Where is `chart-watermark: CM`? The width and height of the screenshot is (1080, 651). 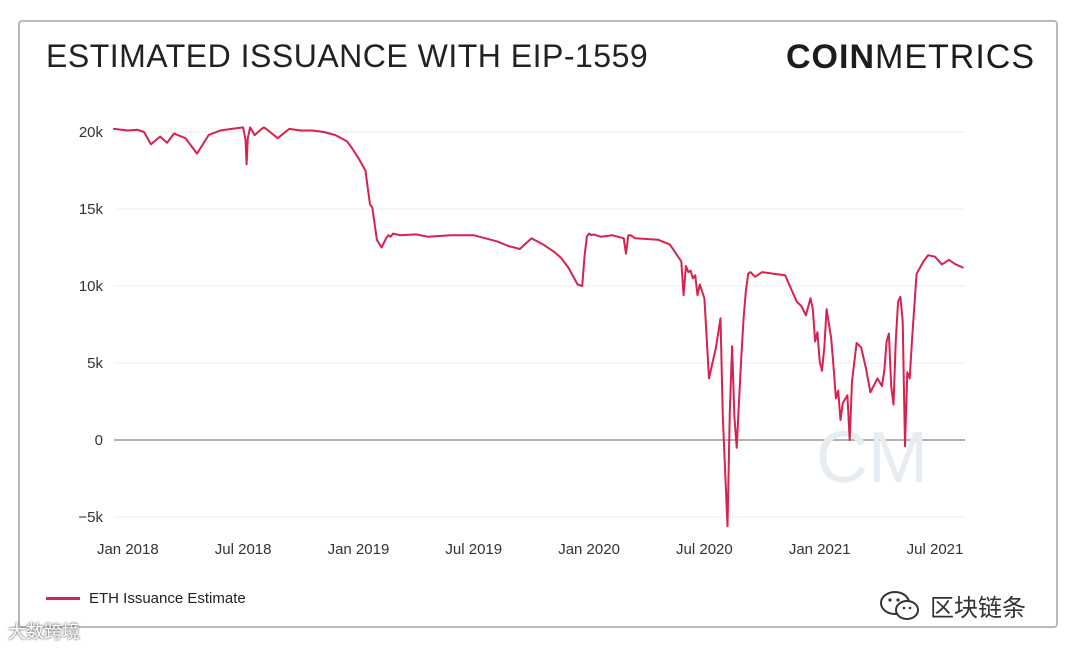
chart-watermark: CM is located at coordinates (872, 458).